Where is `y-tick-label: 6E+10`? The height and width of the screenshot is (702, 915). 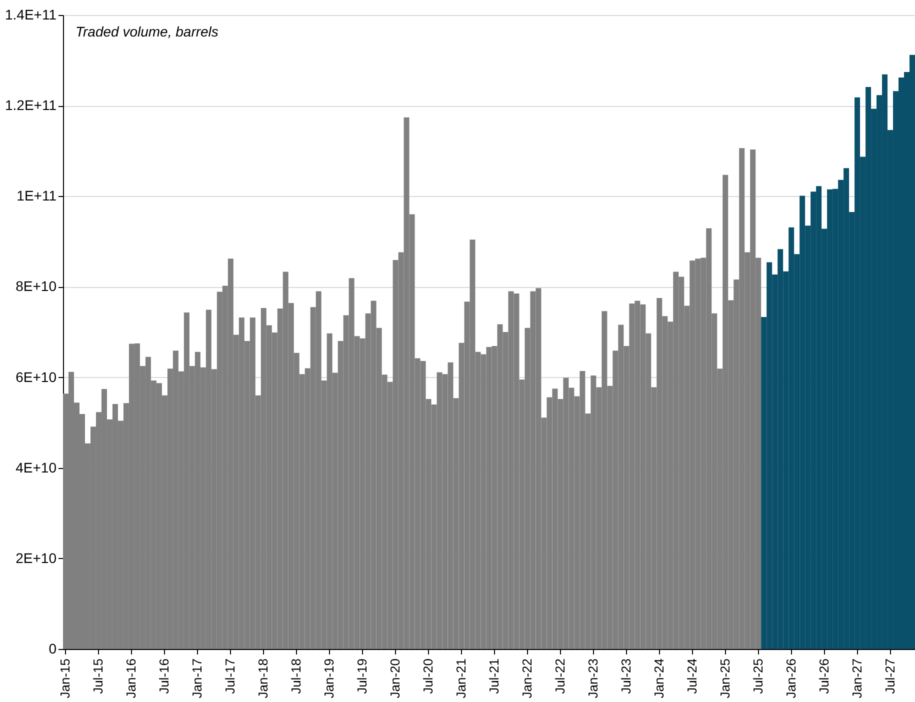
y-tick-label: 6E+10 is located at coordinates (36, 376).